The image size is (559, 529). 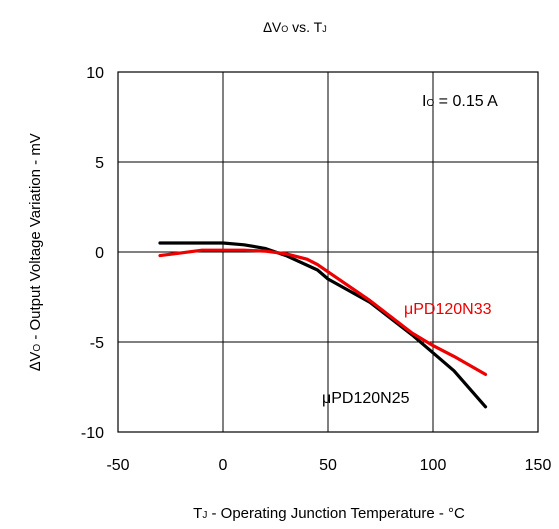 I want to click on ylabel-v: V, so click(x=35, y=357).